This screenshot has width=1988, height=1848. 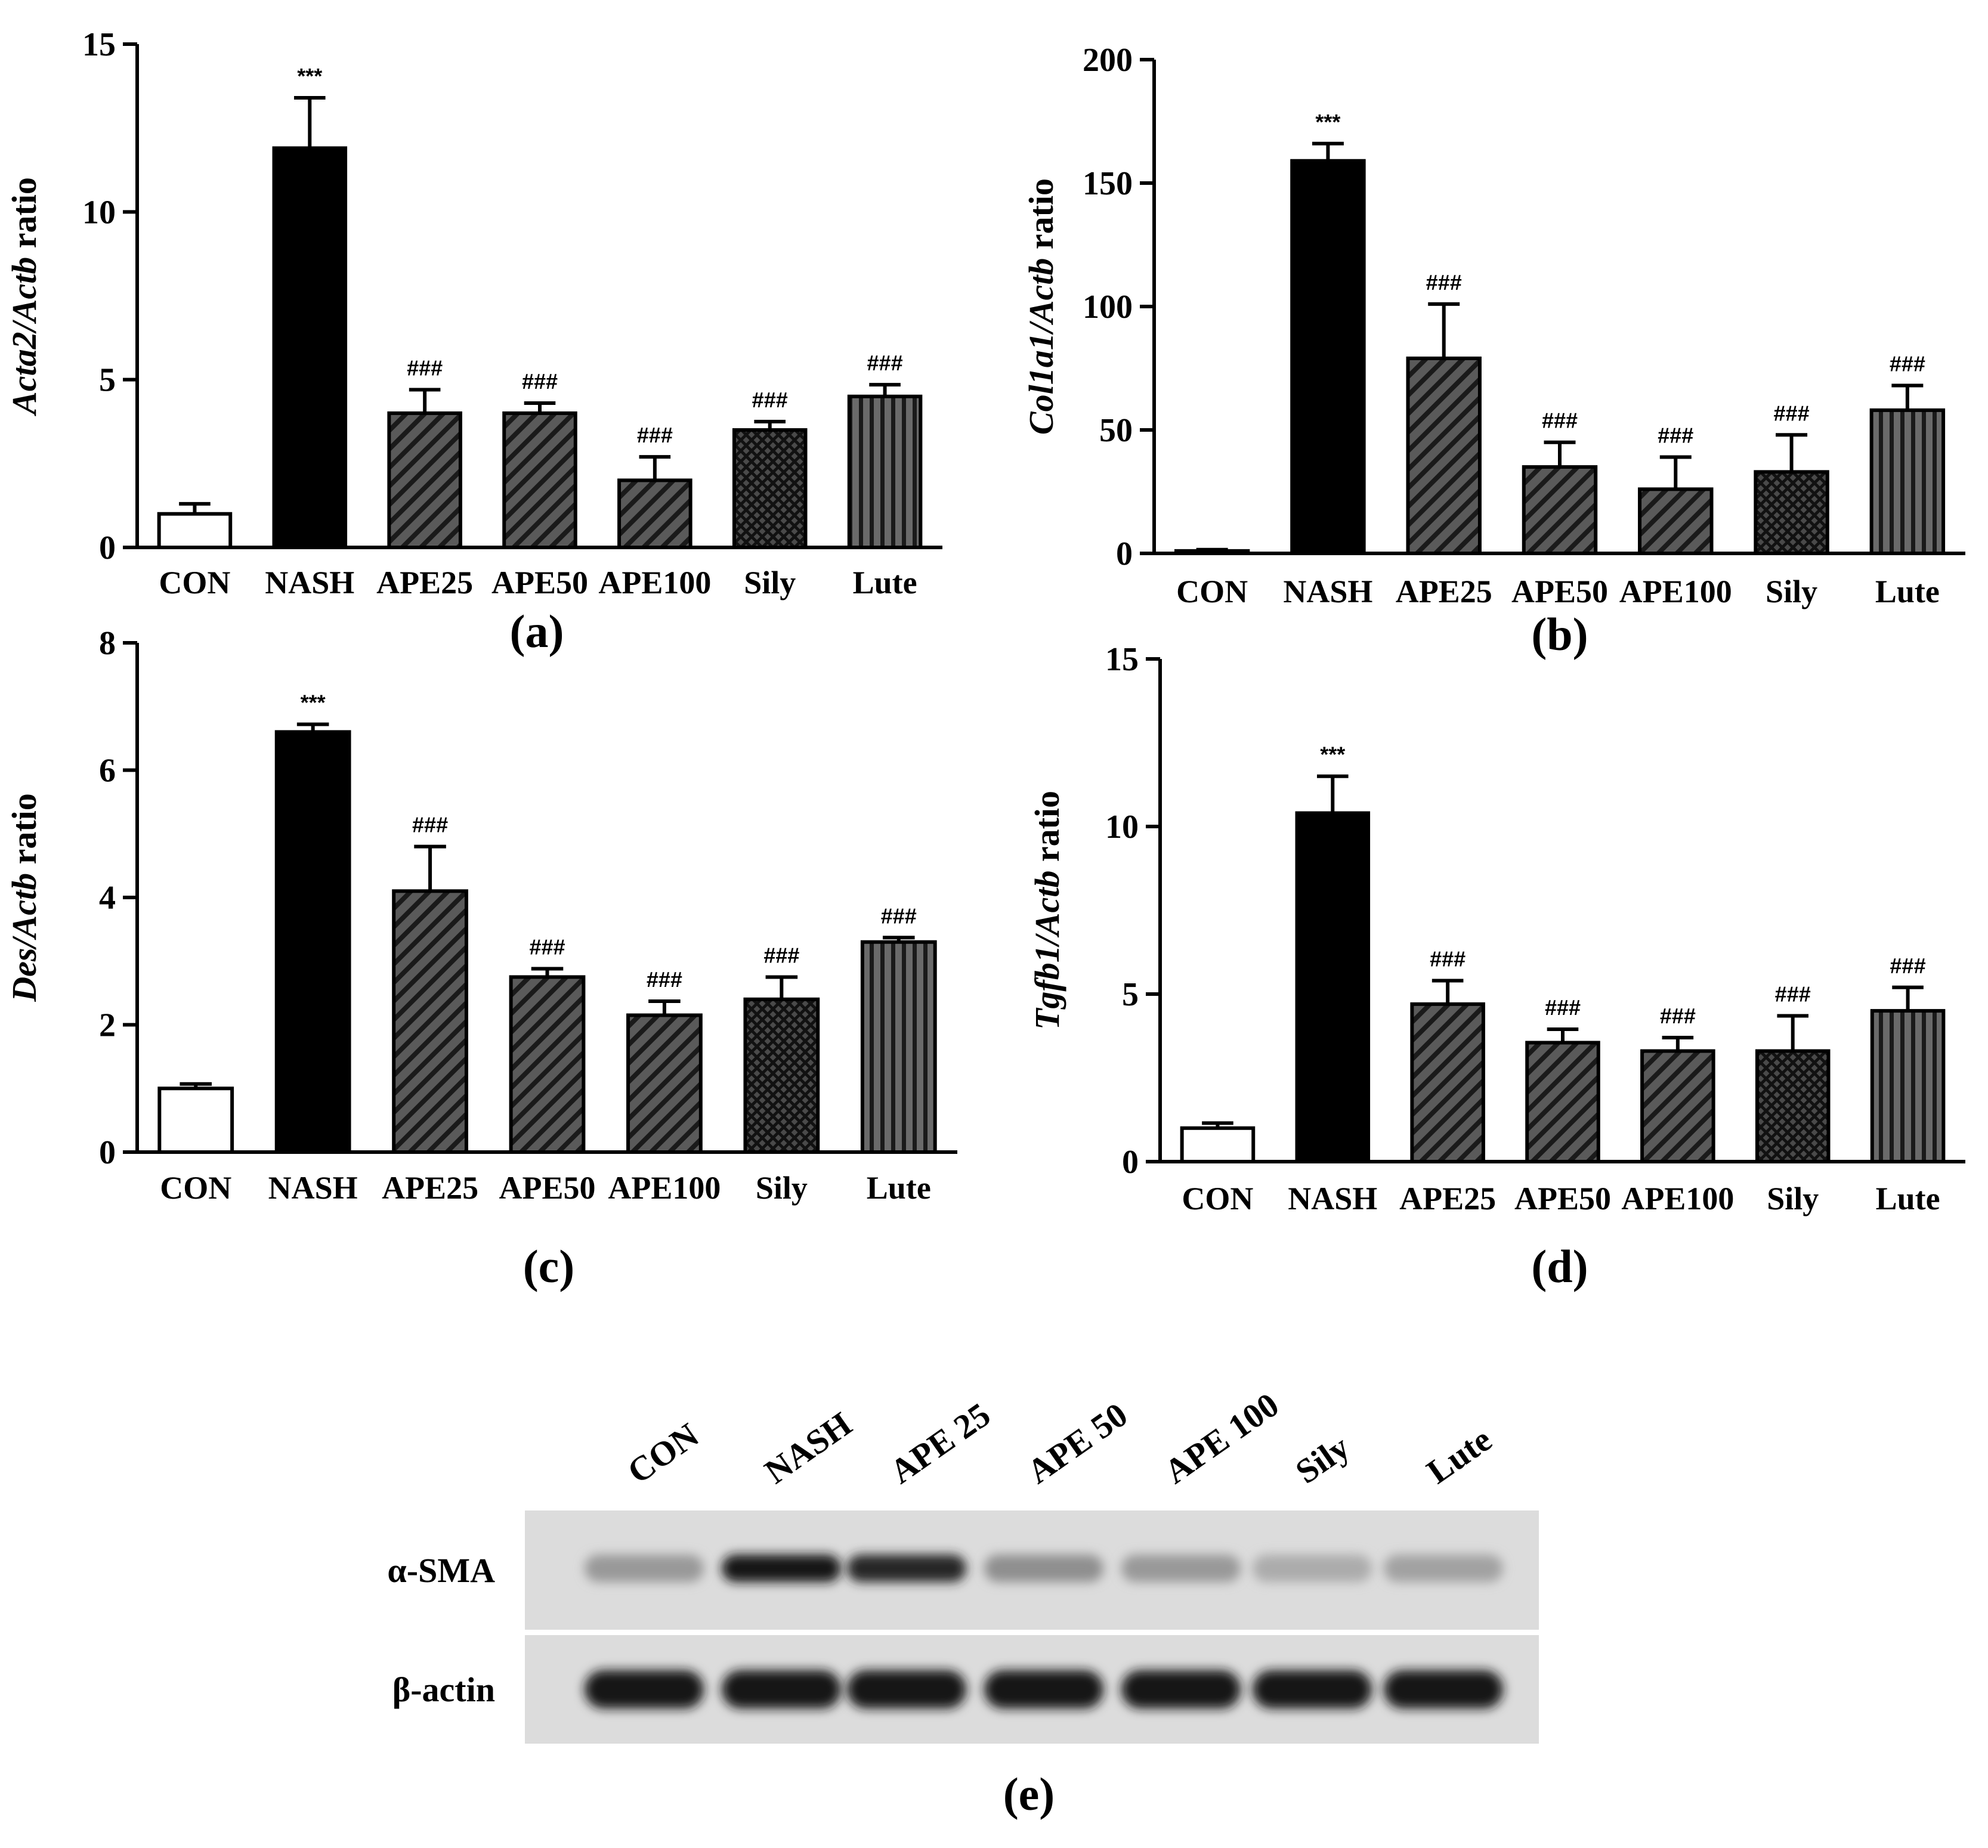 What do you see at coordinates (537, 631) in the screenshot?
I see `panel-letter: (a)` at bounding box center [537, 631].